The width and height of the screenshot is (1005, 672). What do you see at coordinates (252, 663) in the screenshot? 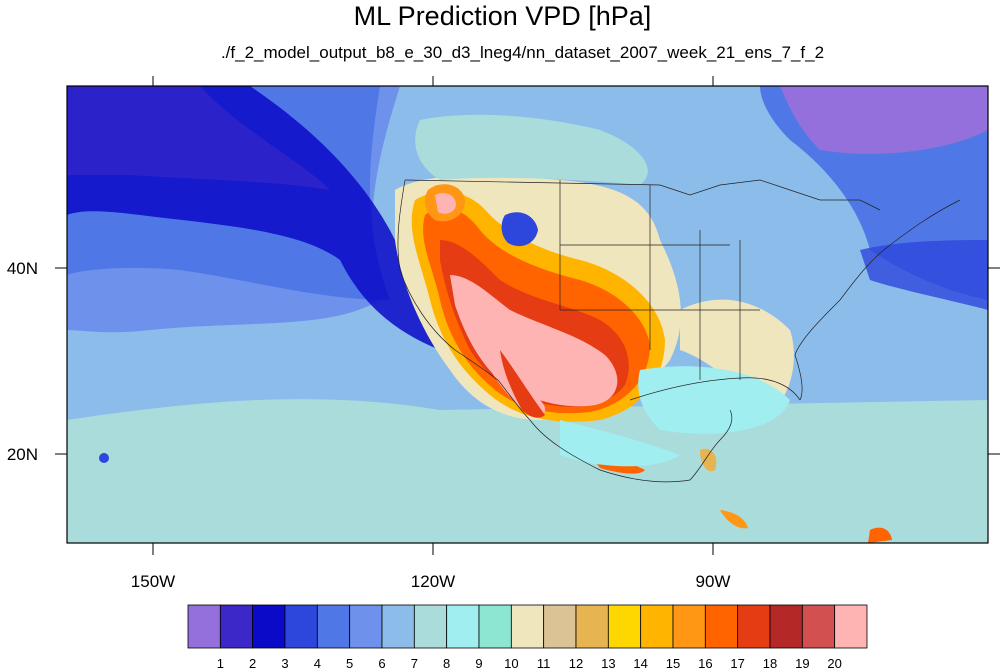
I see `colorbar-label: 2` at bounding box center [252, 663].